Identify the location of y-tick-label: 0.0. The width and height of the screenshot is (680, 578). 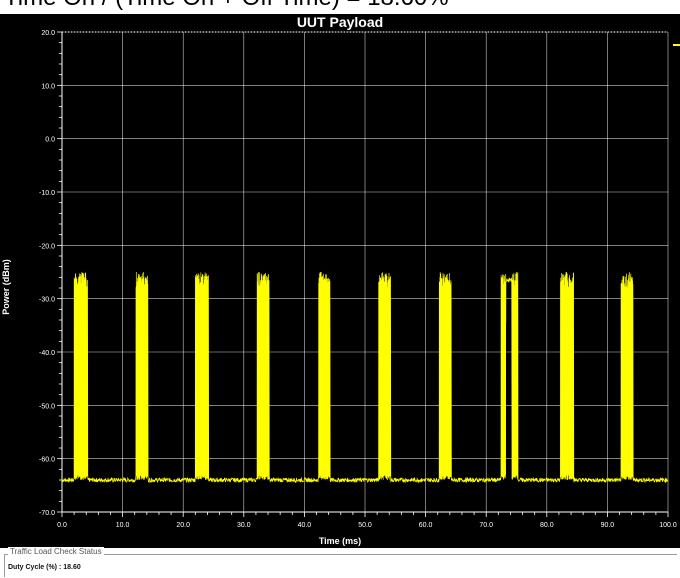
(50, 140).